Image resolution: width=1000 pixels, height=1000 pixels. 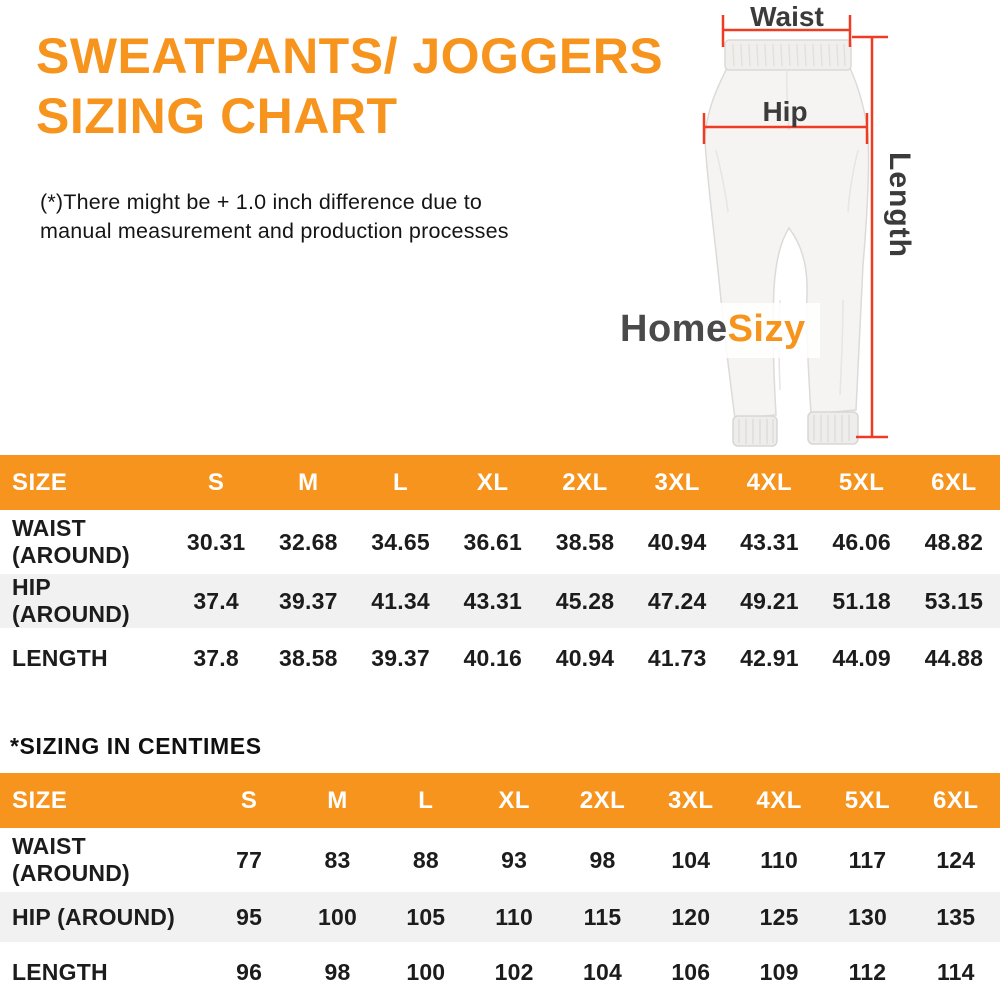 I want to click on cm-table-header-row: SIZE S M L XL 2XL 3XL 4XL 5XL 6XL, so click(x=500, y=800).